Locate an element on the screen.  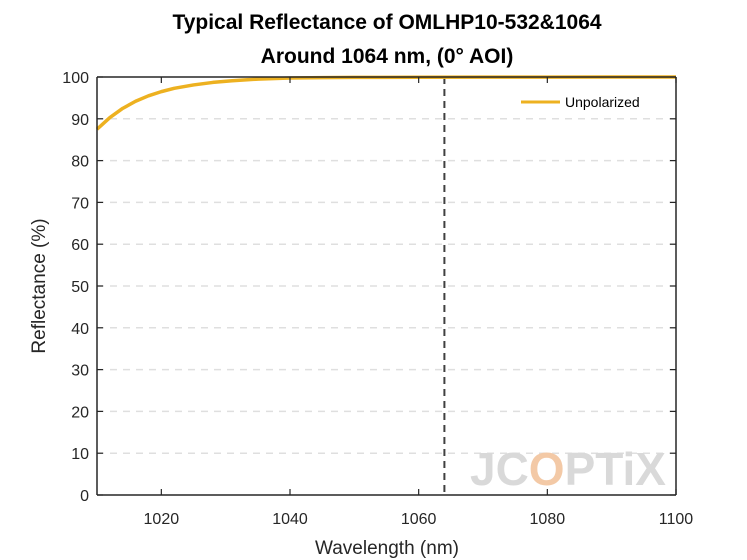
legend: Unpolarized is located at coordinates (589, 102).